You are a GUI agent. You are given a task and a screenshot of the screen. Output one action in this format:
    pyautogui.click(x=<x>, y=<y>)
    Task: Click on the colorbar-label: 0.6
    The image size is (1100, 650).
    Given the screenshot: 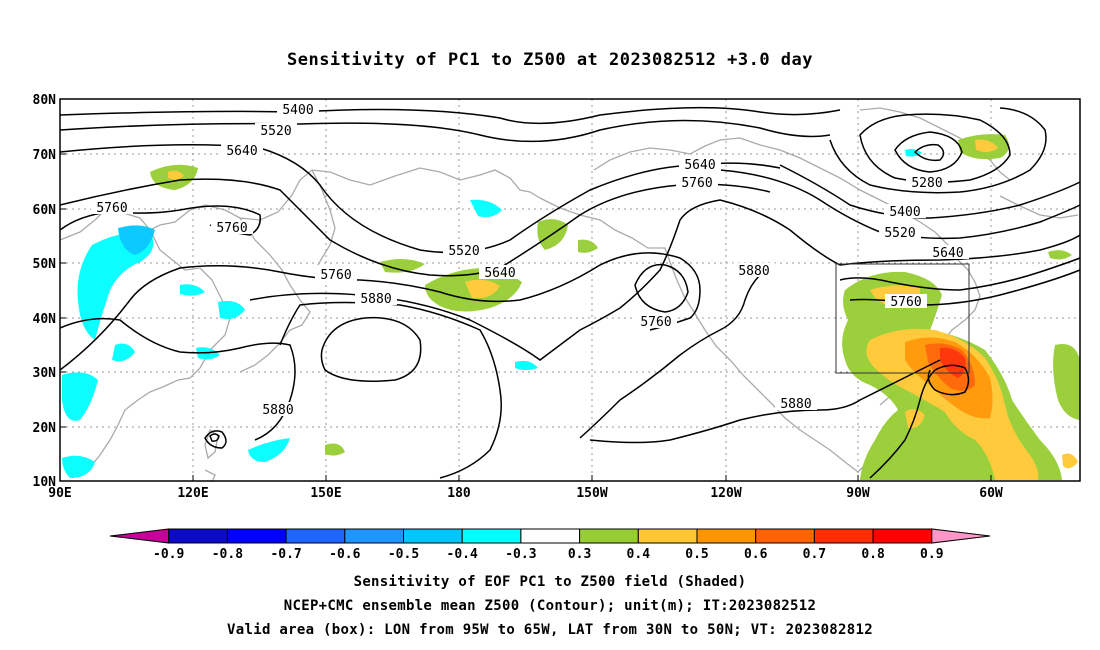 What is the action you would take?
    pyautogui.click(x=756, y=554)
    